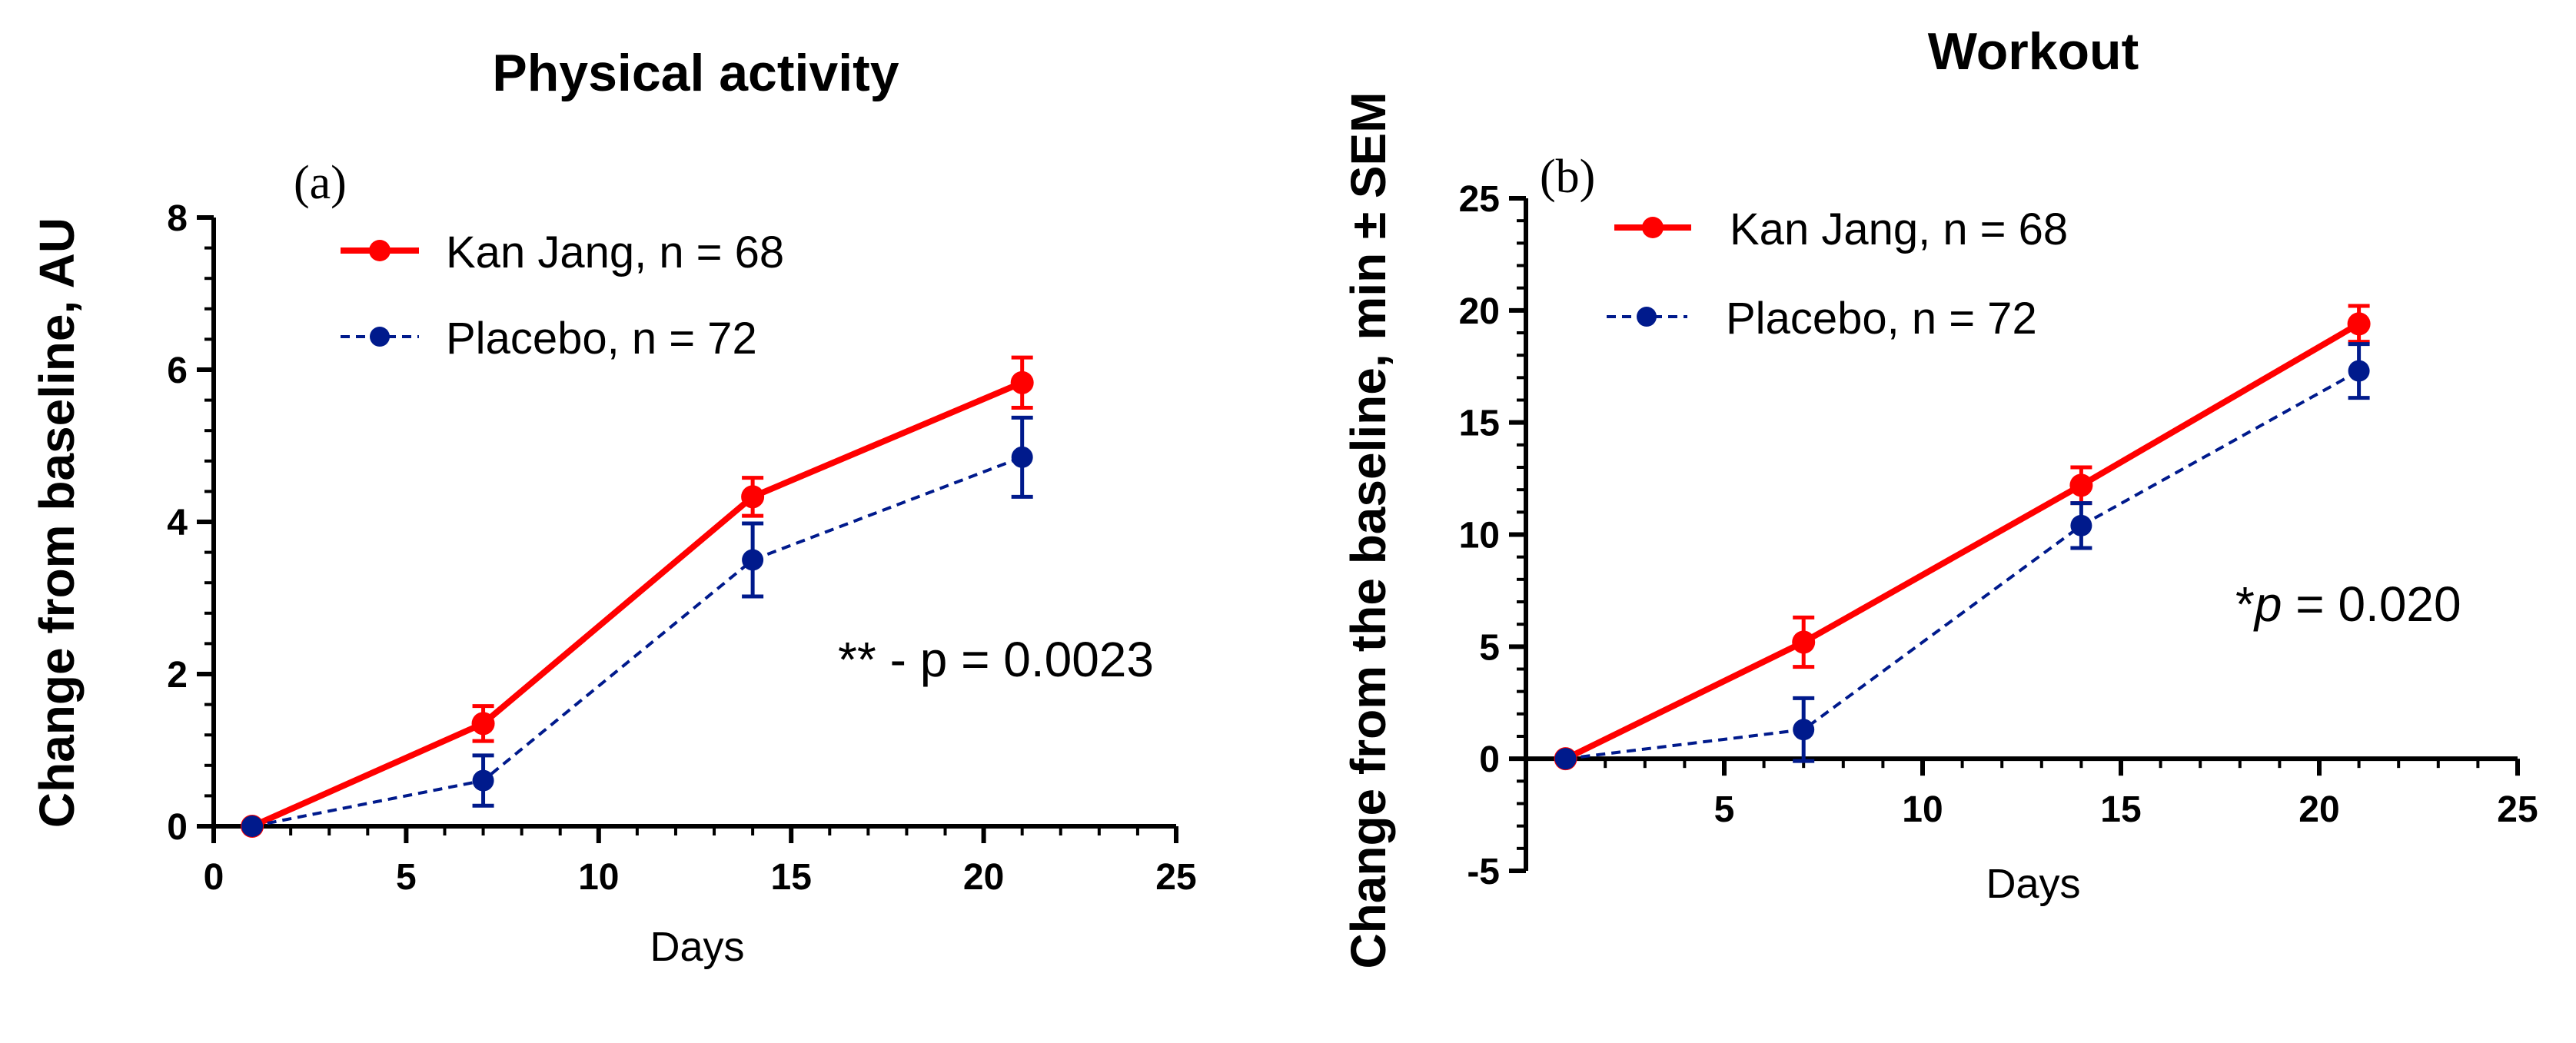 The height and width of the screenshot is (1043, 2576). What do you see at coordinates (177, 218) in the screenshot?
I see `y-tick-label: 8` at bounding box center [177, 218].